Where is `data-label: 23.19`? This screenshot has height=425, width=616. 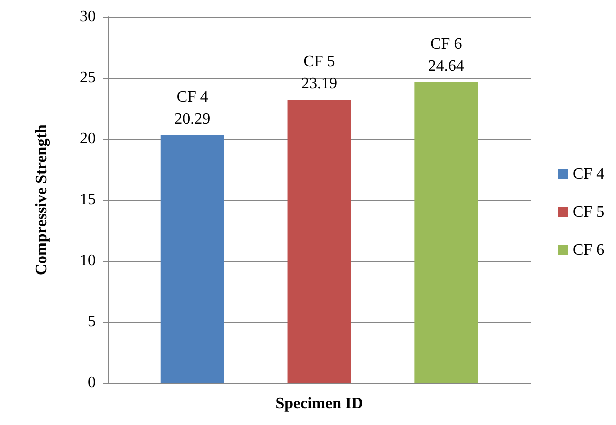
data-label: 23.19 is located at coordinates (320, 84).